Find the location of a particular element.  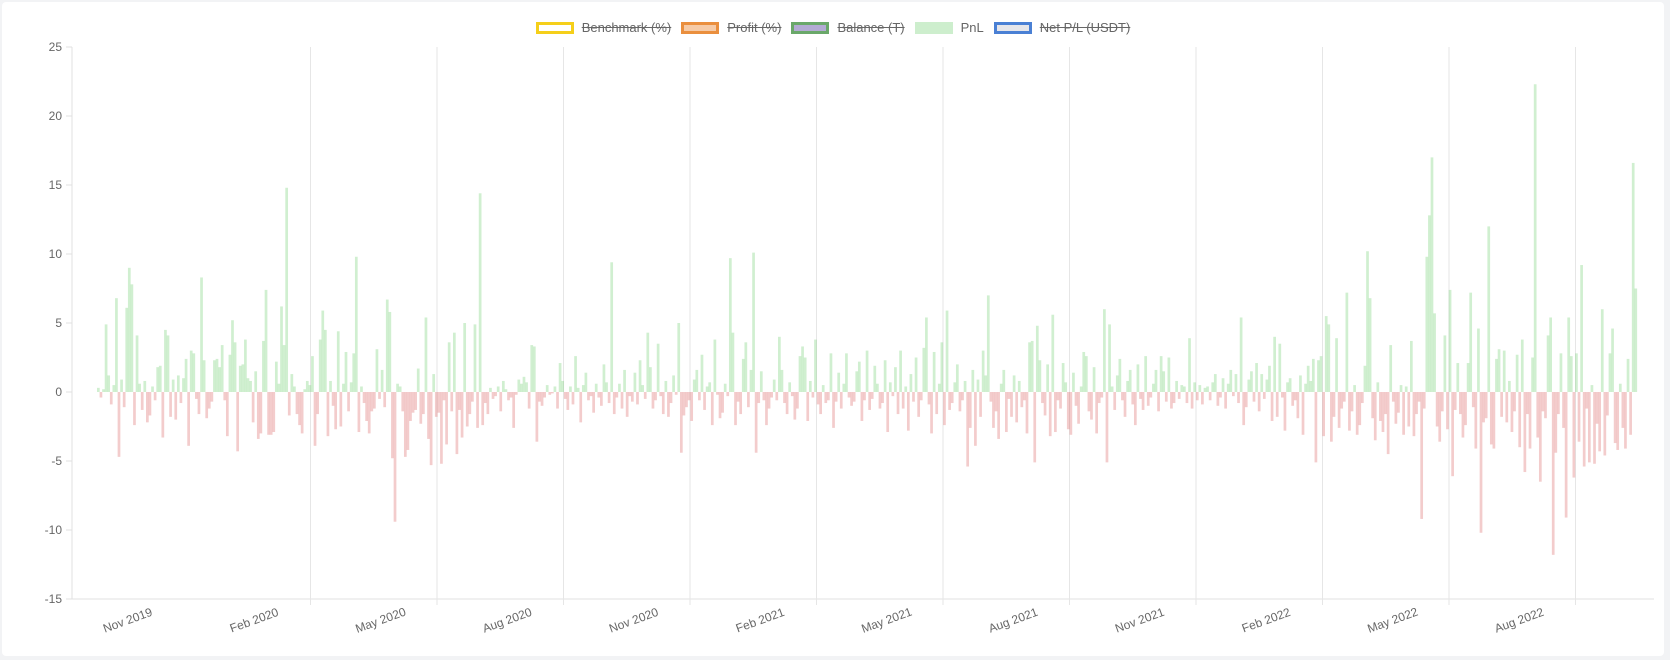

legend-item-balance-t: Balance (T) is located at coordinates (848, 27).